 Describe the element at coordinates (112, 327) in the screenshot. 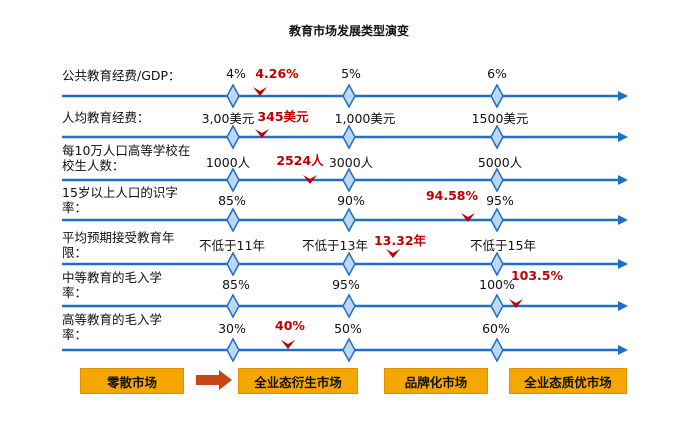

I see `row-label-tertiary-enrollment: 高等教育的毛入学率：` at that location.